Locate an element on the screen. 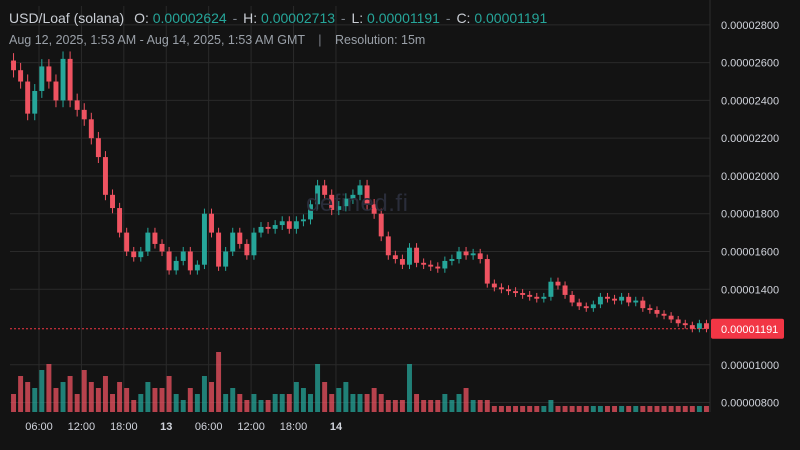  symbol-title: USD/Loaf (solana) is located at coordinates (67, 18).